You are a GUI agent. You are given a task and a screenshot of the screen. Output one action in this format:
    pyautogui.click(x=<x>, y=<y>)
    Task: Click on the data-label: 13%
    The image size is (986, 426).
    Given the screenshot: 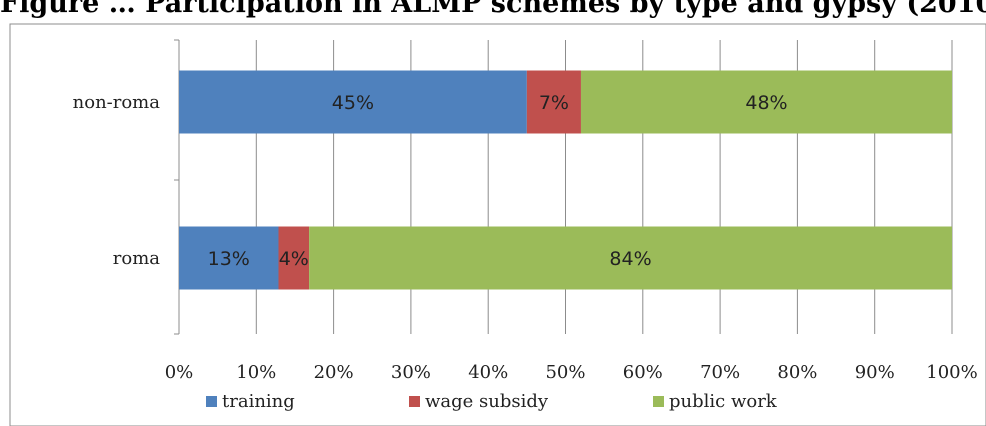 What is the action you would take?
    pyautogui.click(x=229, y=259)
    